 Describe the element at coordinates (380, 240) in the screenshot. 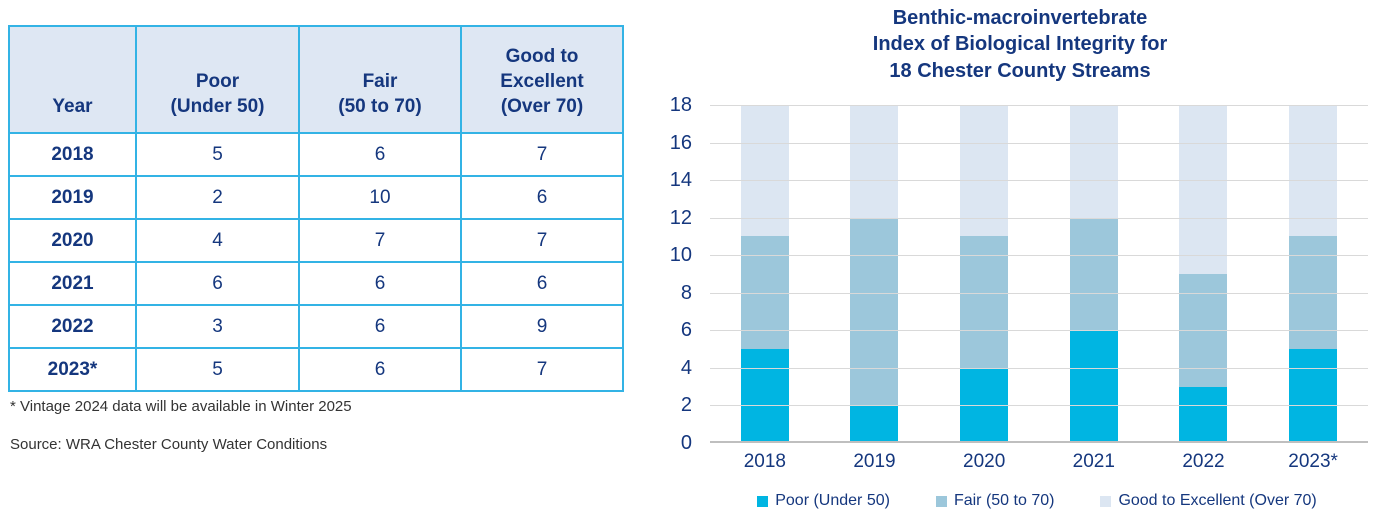

I see `cell-fair: 7` at that location.